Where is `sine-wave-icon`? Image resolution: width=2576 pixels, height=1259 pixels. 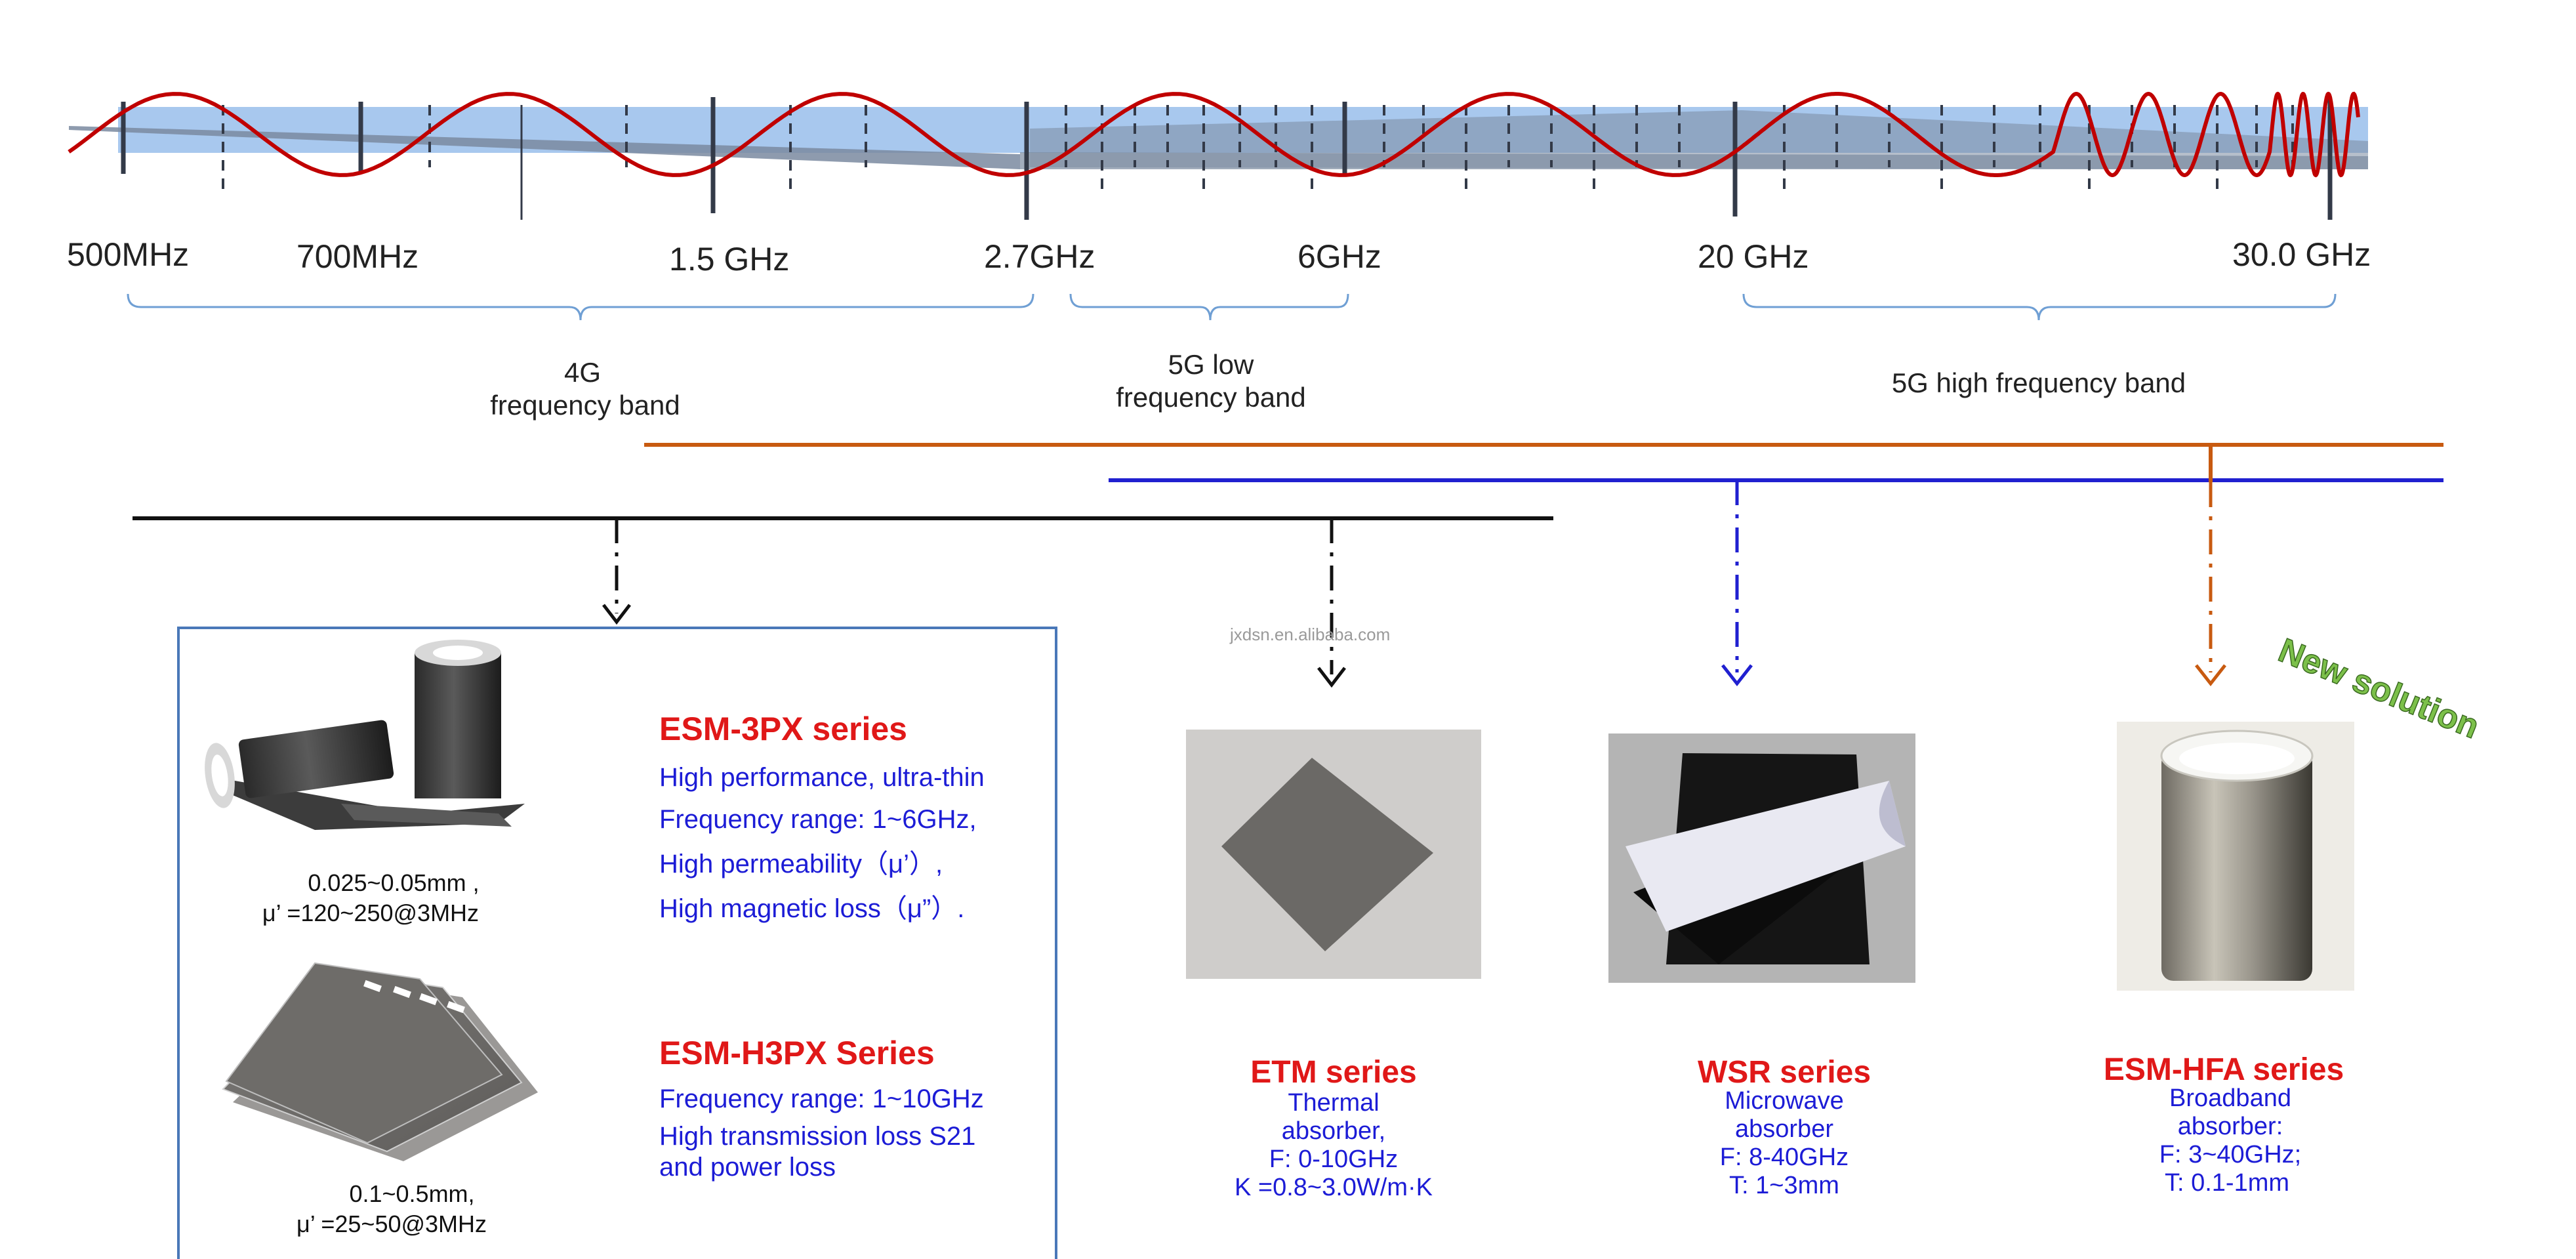
sine-wave-icon is located at coordinates (1214, 135).